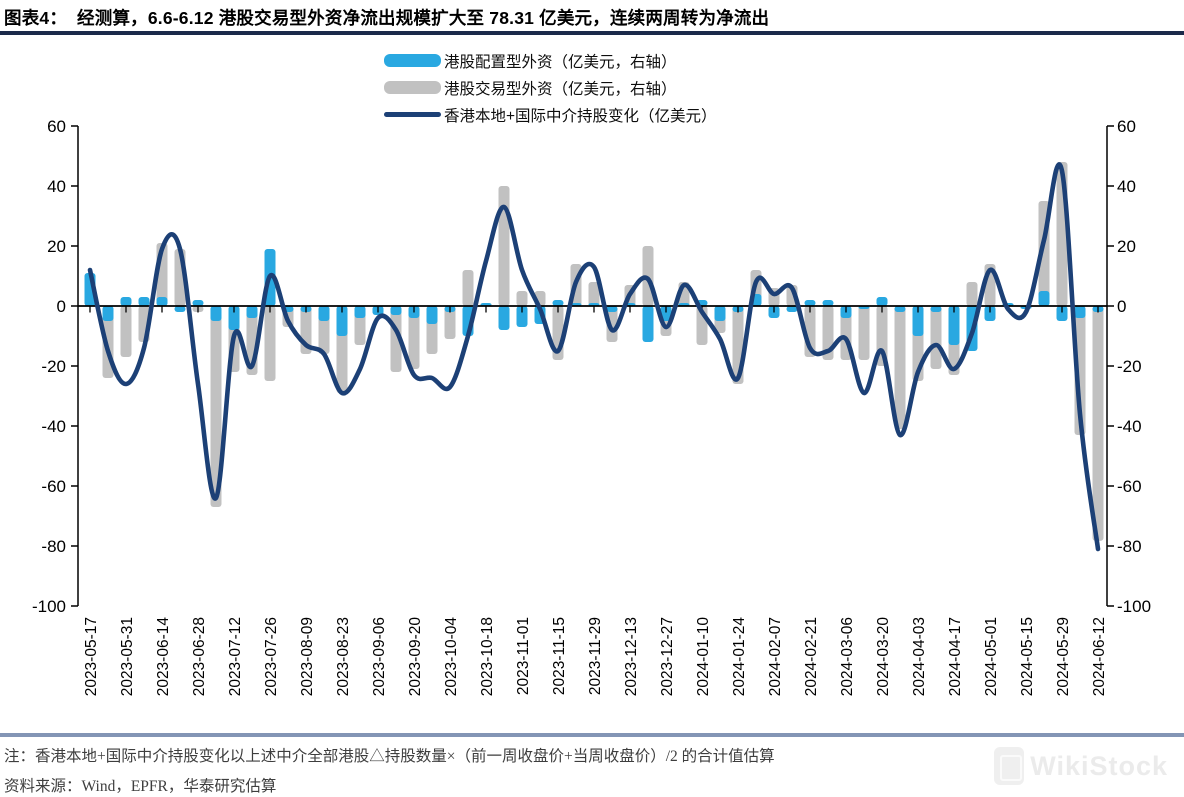  Describe the element at coordinates (703, 657) in the screenshot. I see `x-tick-label: 2024-01-10` at that location.